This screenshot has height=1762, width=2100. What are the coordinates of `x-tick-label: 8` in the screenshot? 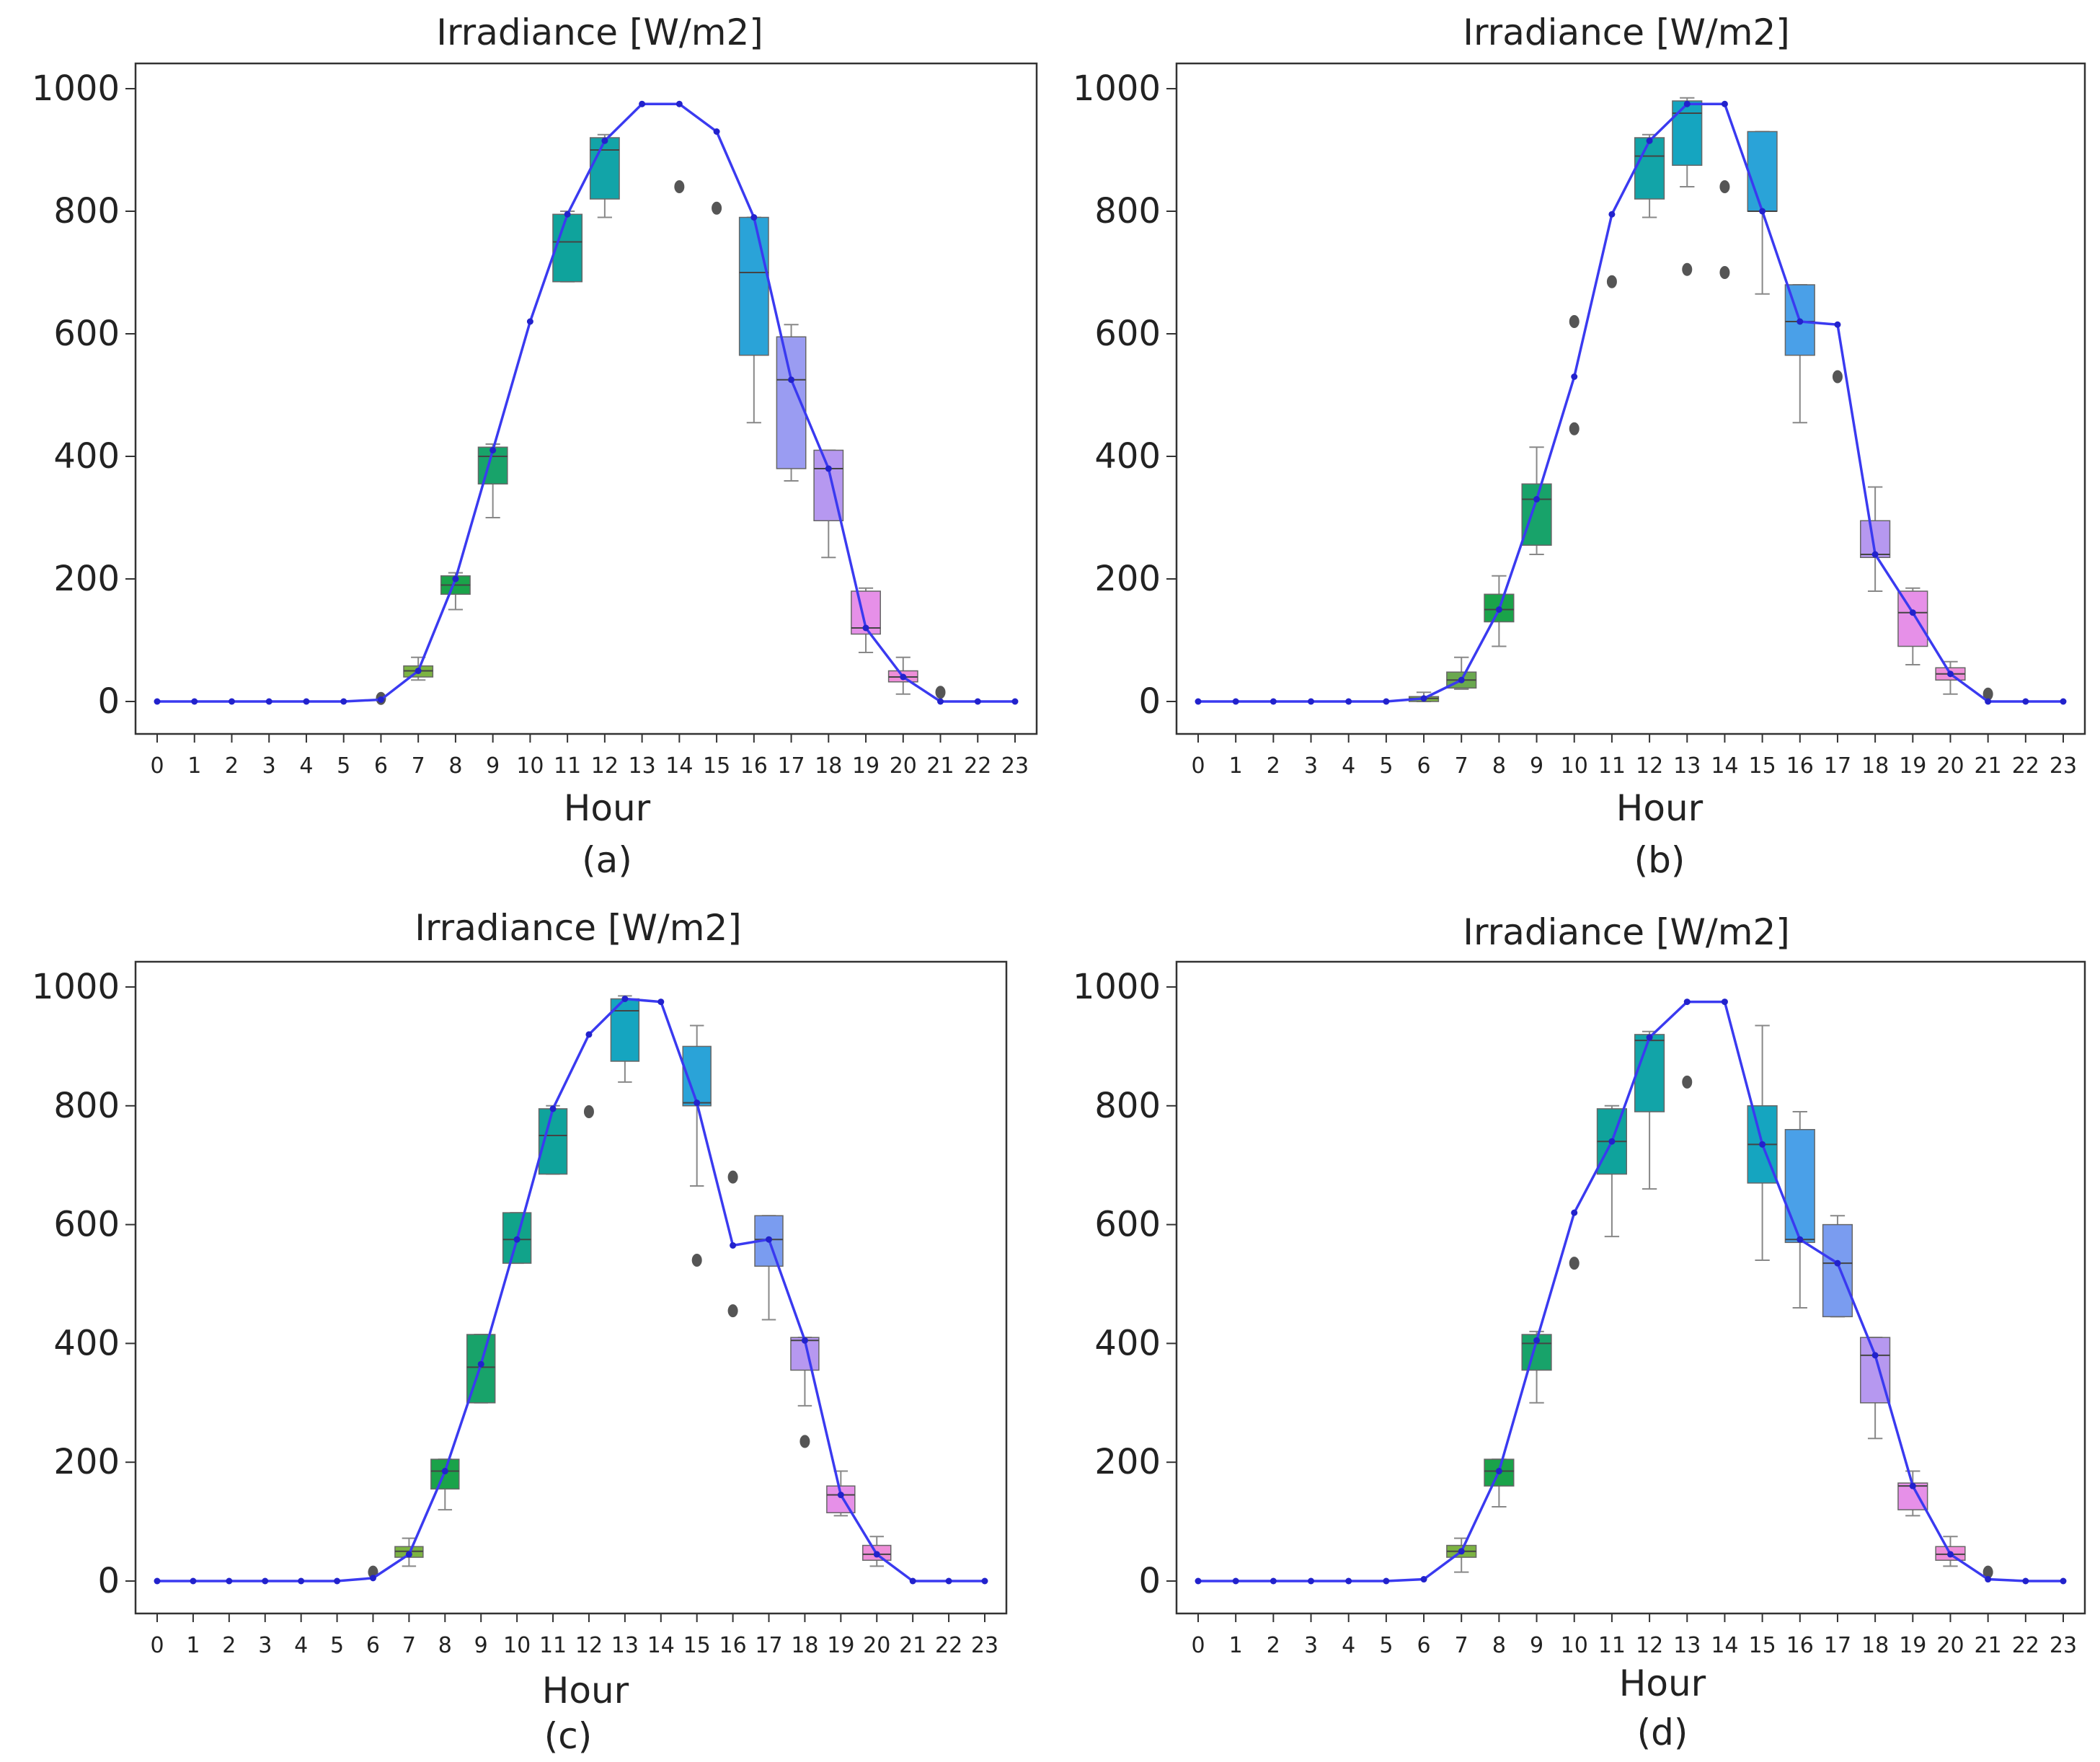 It's located at (1499, 1645).